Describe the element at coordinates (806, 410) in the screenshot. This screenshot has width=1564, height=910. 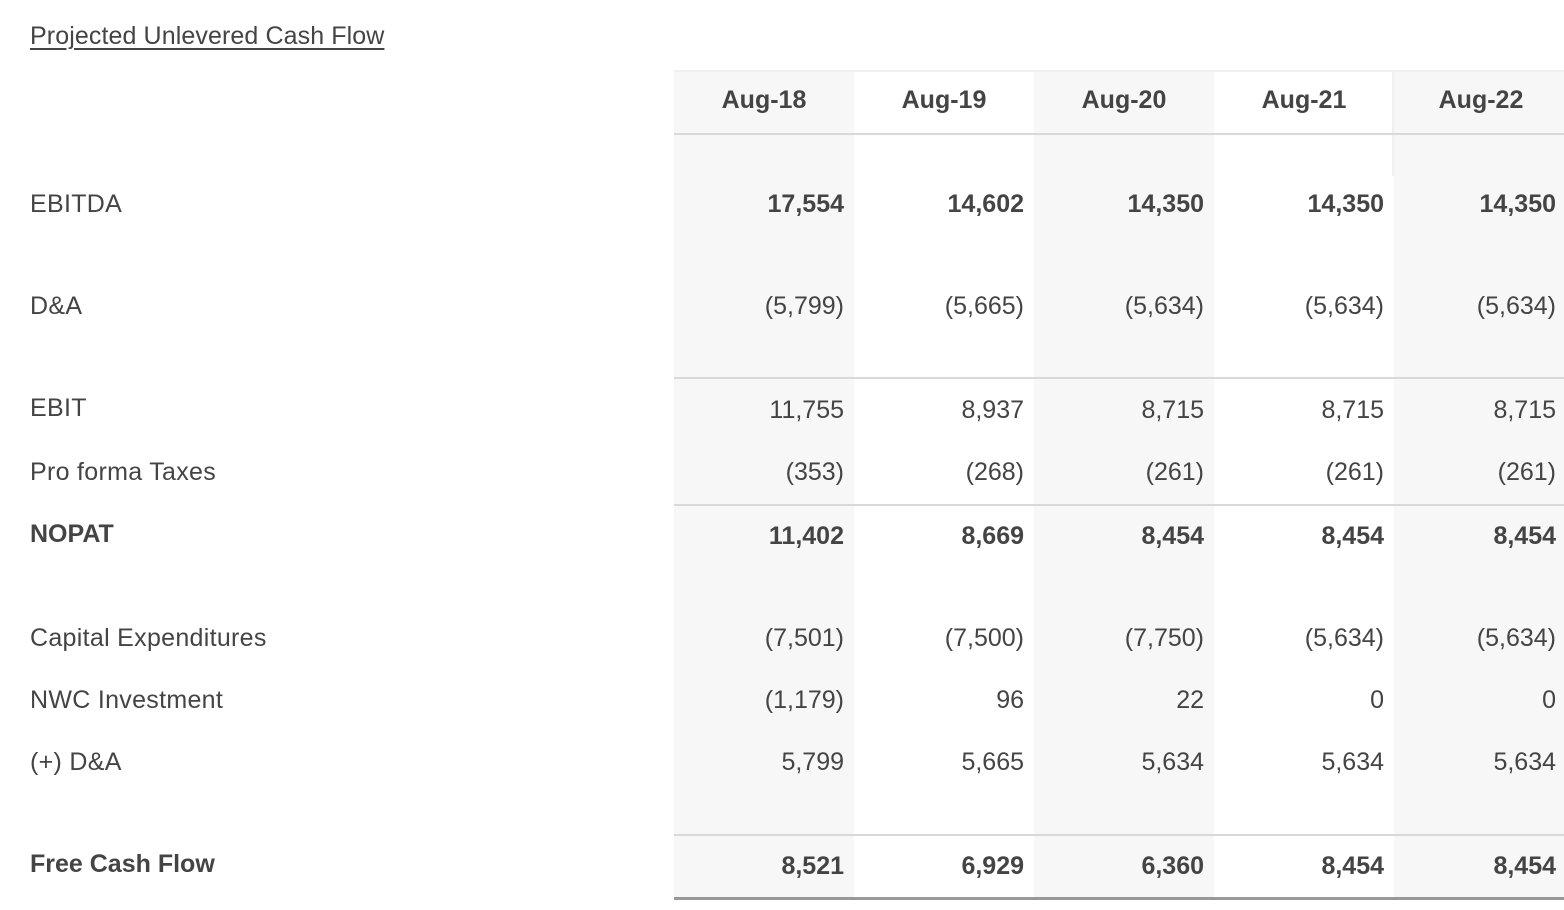
I see `cell: 11,755` at that location.